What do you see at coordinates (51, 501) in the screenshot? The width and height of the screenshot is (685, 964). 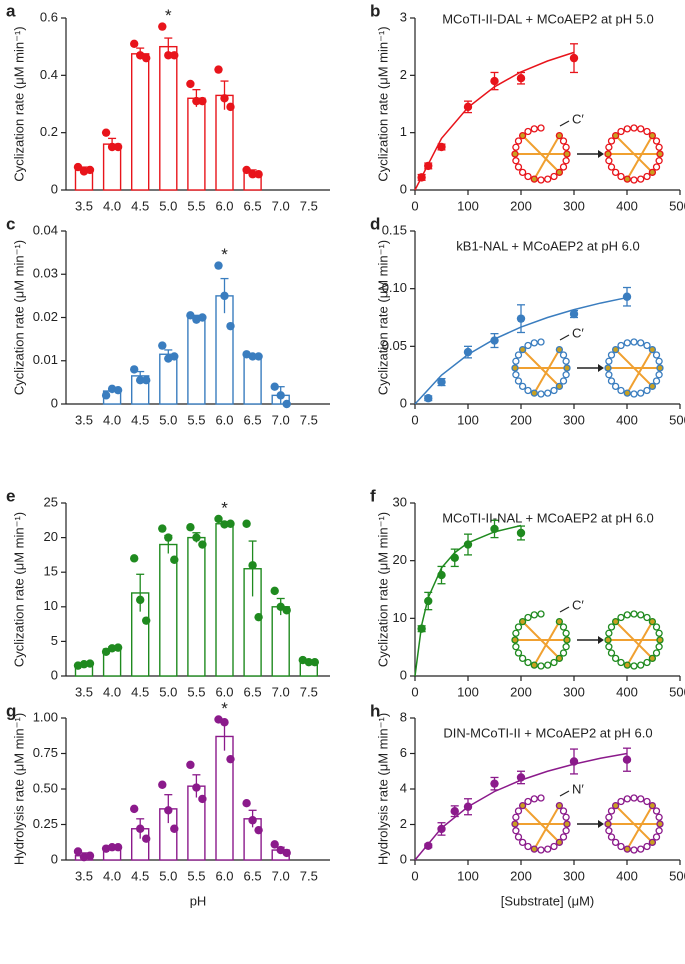 I see `y-tick-label: 25` at bounding box center [51, 501].